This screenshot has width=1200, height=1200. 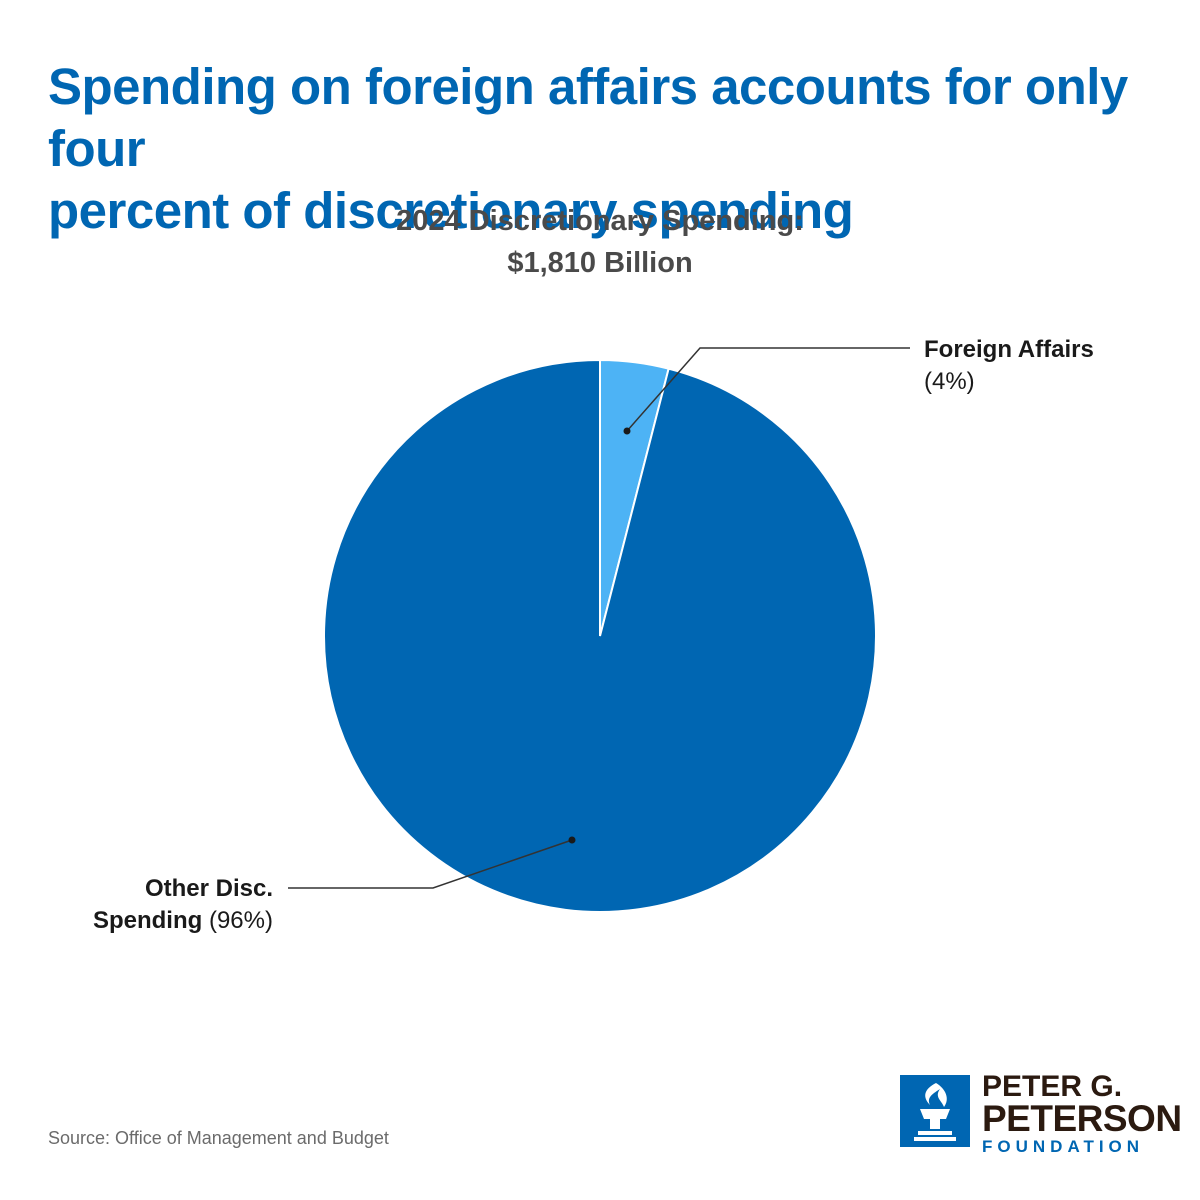 I want to click on headline-line-2: percent of discretionary spending, so click(x=451, y=210).